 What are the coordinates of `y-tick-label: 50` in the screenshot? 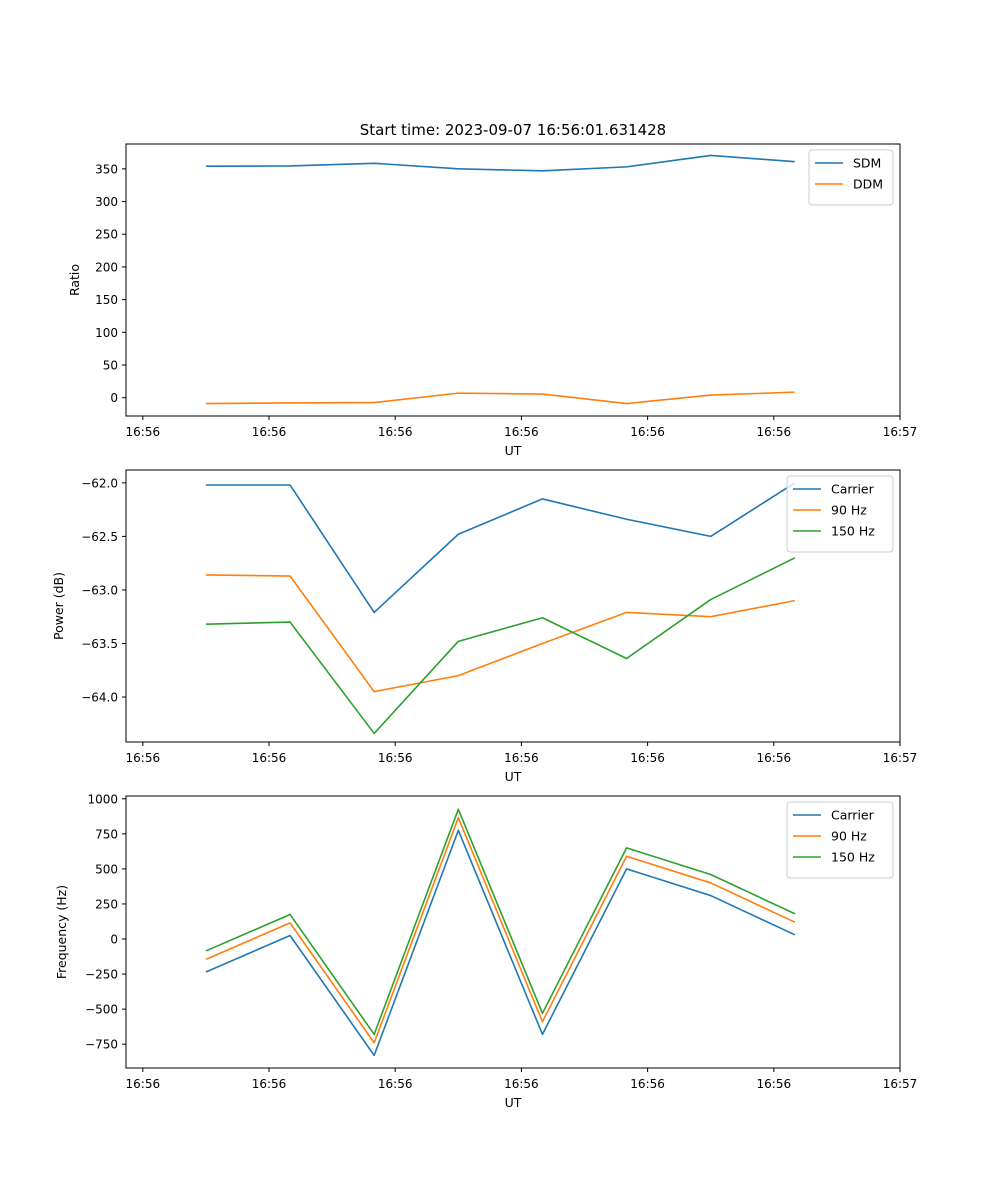 It's located at (110, 366).